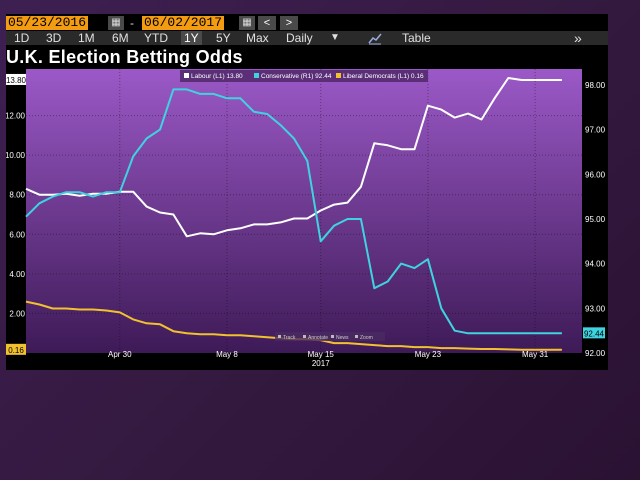  Describe the element at coordinates (366, 338) in the screenshot. I see `zoom-tool-label: Zoom` at that location.